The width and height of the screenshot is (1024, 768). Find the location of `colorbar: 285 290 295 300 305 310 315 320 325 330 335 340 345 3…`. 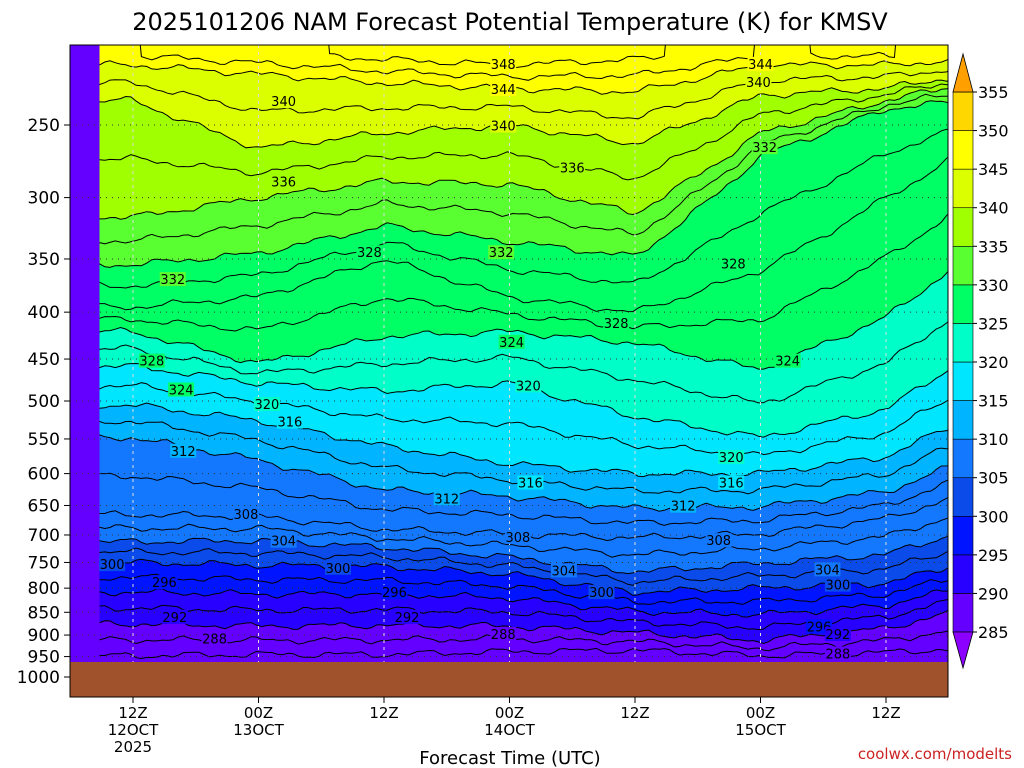

colorbar: 285 290 295 300 305 310 315 320 325 330 335 340 345 3… is located at coordinates (980, 361).